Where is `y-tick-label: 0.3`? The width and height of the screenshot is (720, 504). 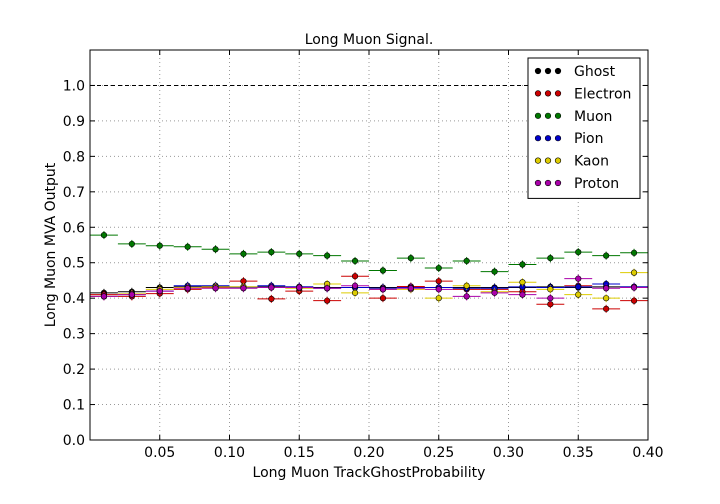 y-tick-label: 0.3 is located at coordinates (74, 335).